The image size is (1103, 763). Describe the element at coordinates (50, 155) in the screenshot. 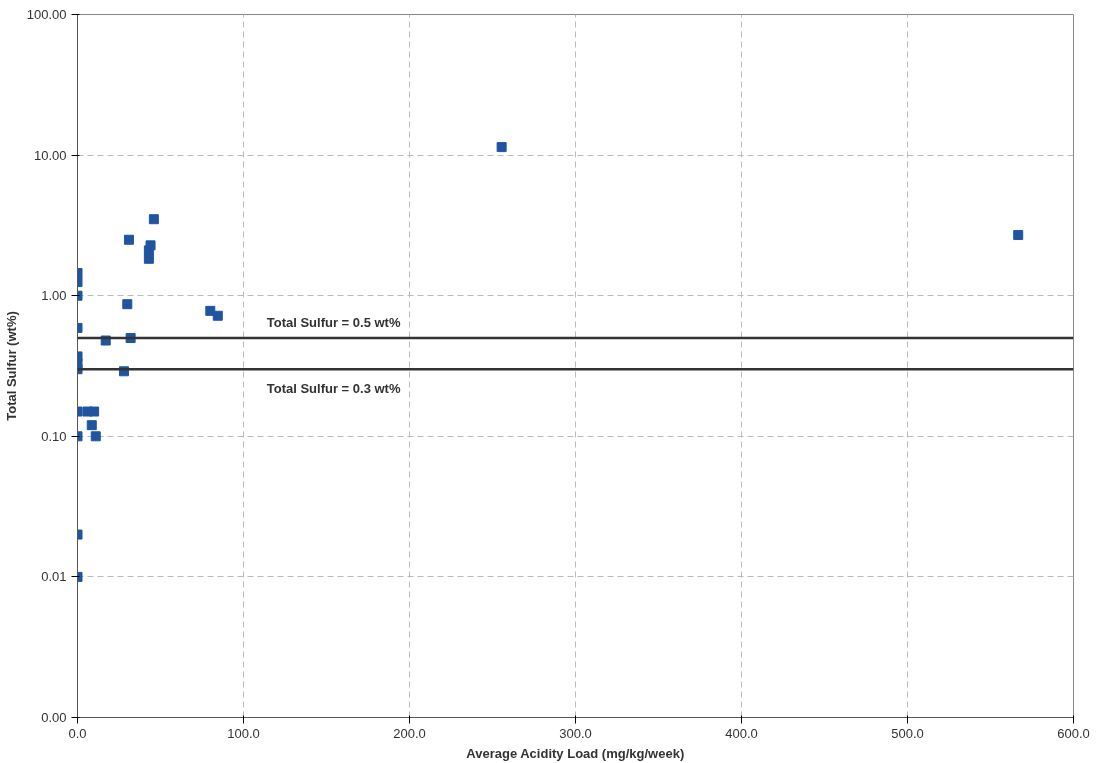

I see `y-tick-label: 10.00` at that location.